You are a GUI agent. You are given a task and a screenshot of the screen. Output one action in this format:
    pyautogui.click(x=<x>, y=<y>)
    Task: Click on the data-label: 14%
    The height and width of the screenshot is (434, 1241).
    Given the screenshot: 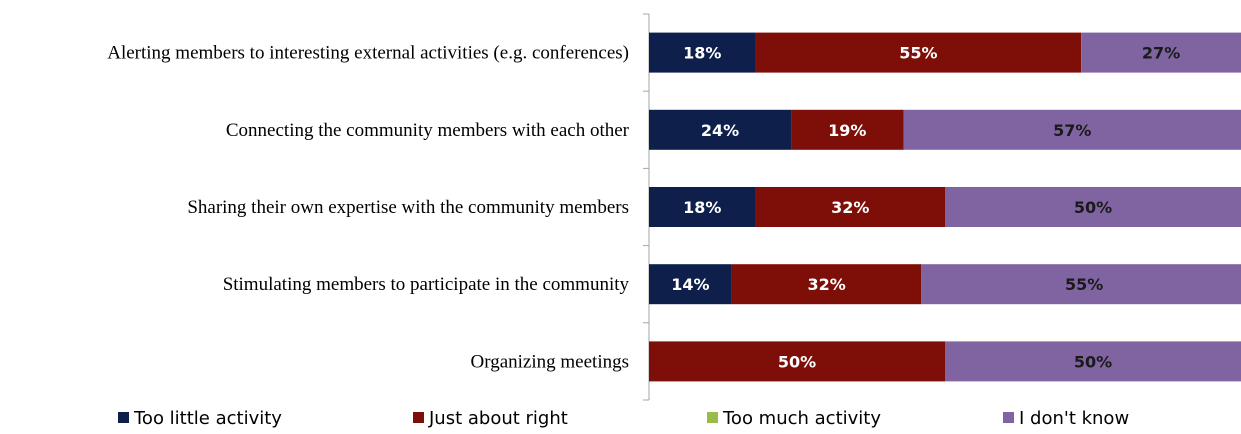 What is the action you would take?
    pyautogui.click(x=690, y=284)
    